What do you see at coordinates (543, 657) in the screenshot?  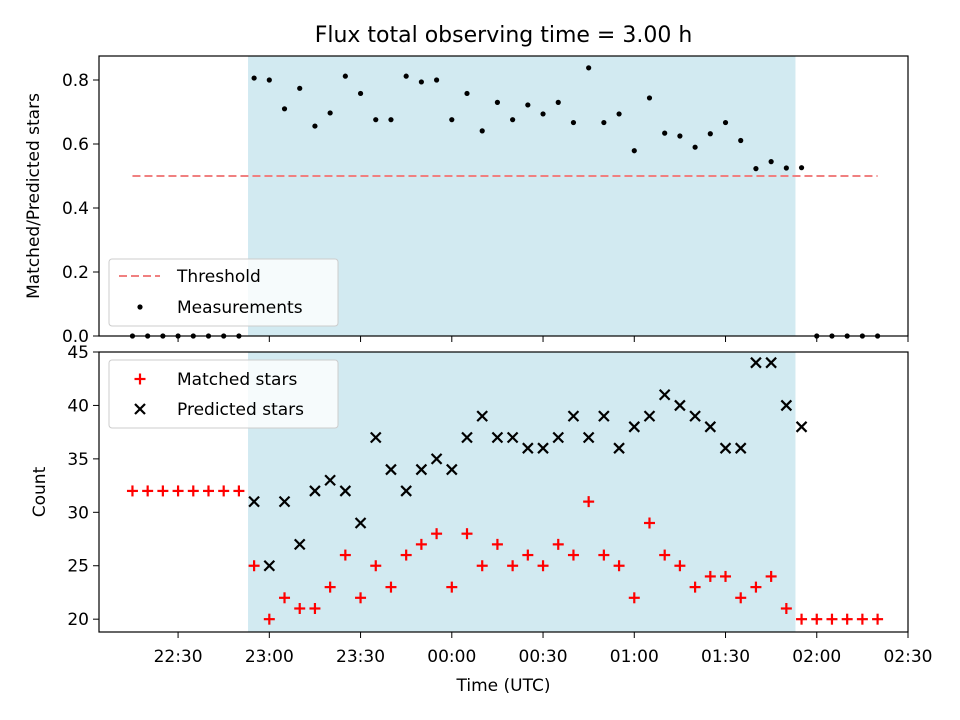 I see `x-tick-label: 00:30` at bounding box center [543, 657].